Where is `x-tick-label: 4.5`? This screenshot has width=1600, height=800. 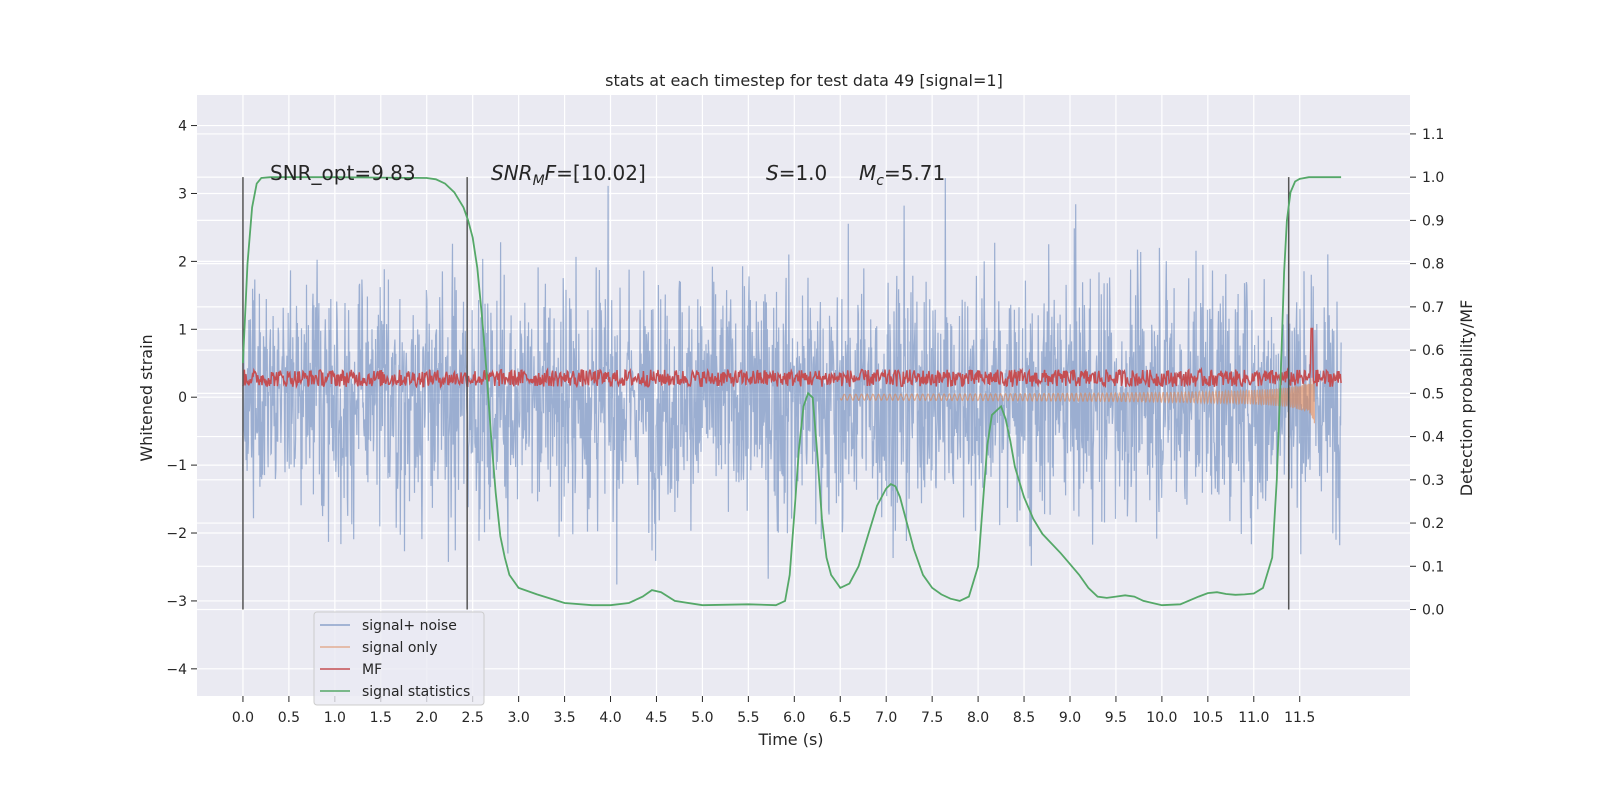
x-tick-label: 4.5 is located at coordinates (656, 718).